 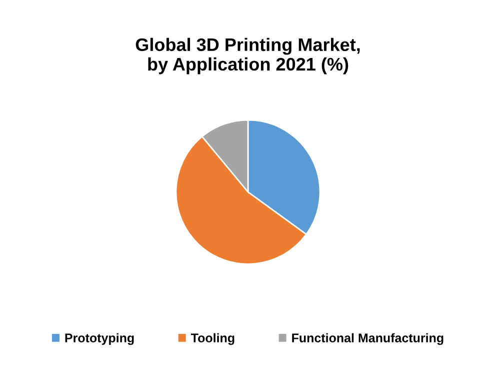 I want to click on legend-label: Functional Manufacturing, so click(x=368, y=339).